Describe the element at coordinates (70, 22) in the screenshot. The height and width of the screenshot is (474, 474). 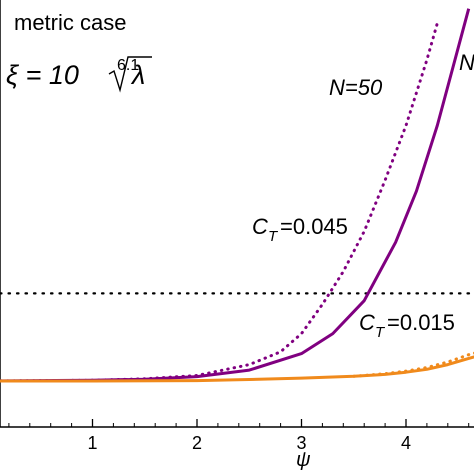
I see `case-label: metric case` at that location.